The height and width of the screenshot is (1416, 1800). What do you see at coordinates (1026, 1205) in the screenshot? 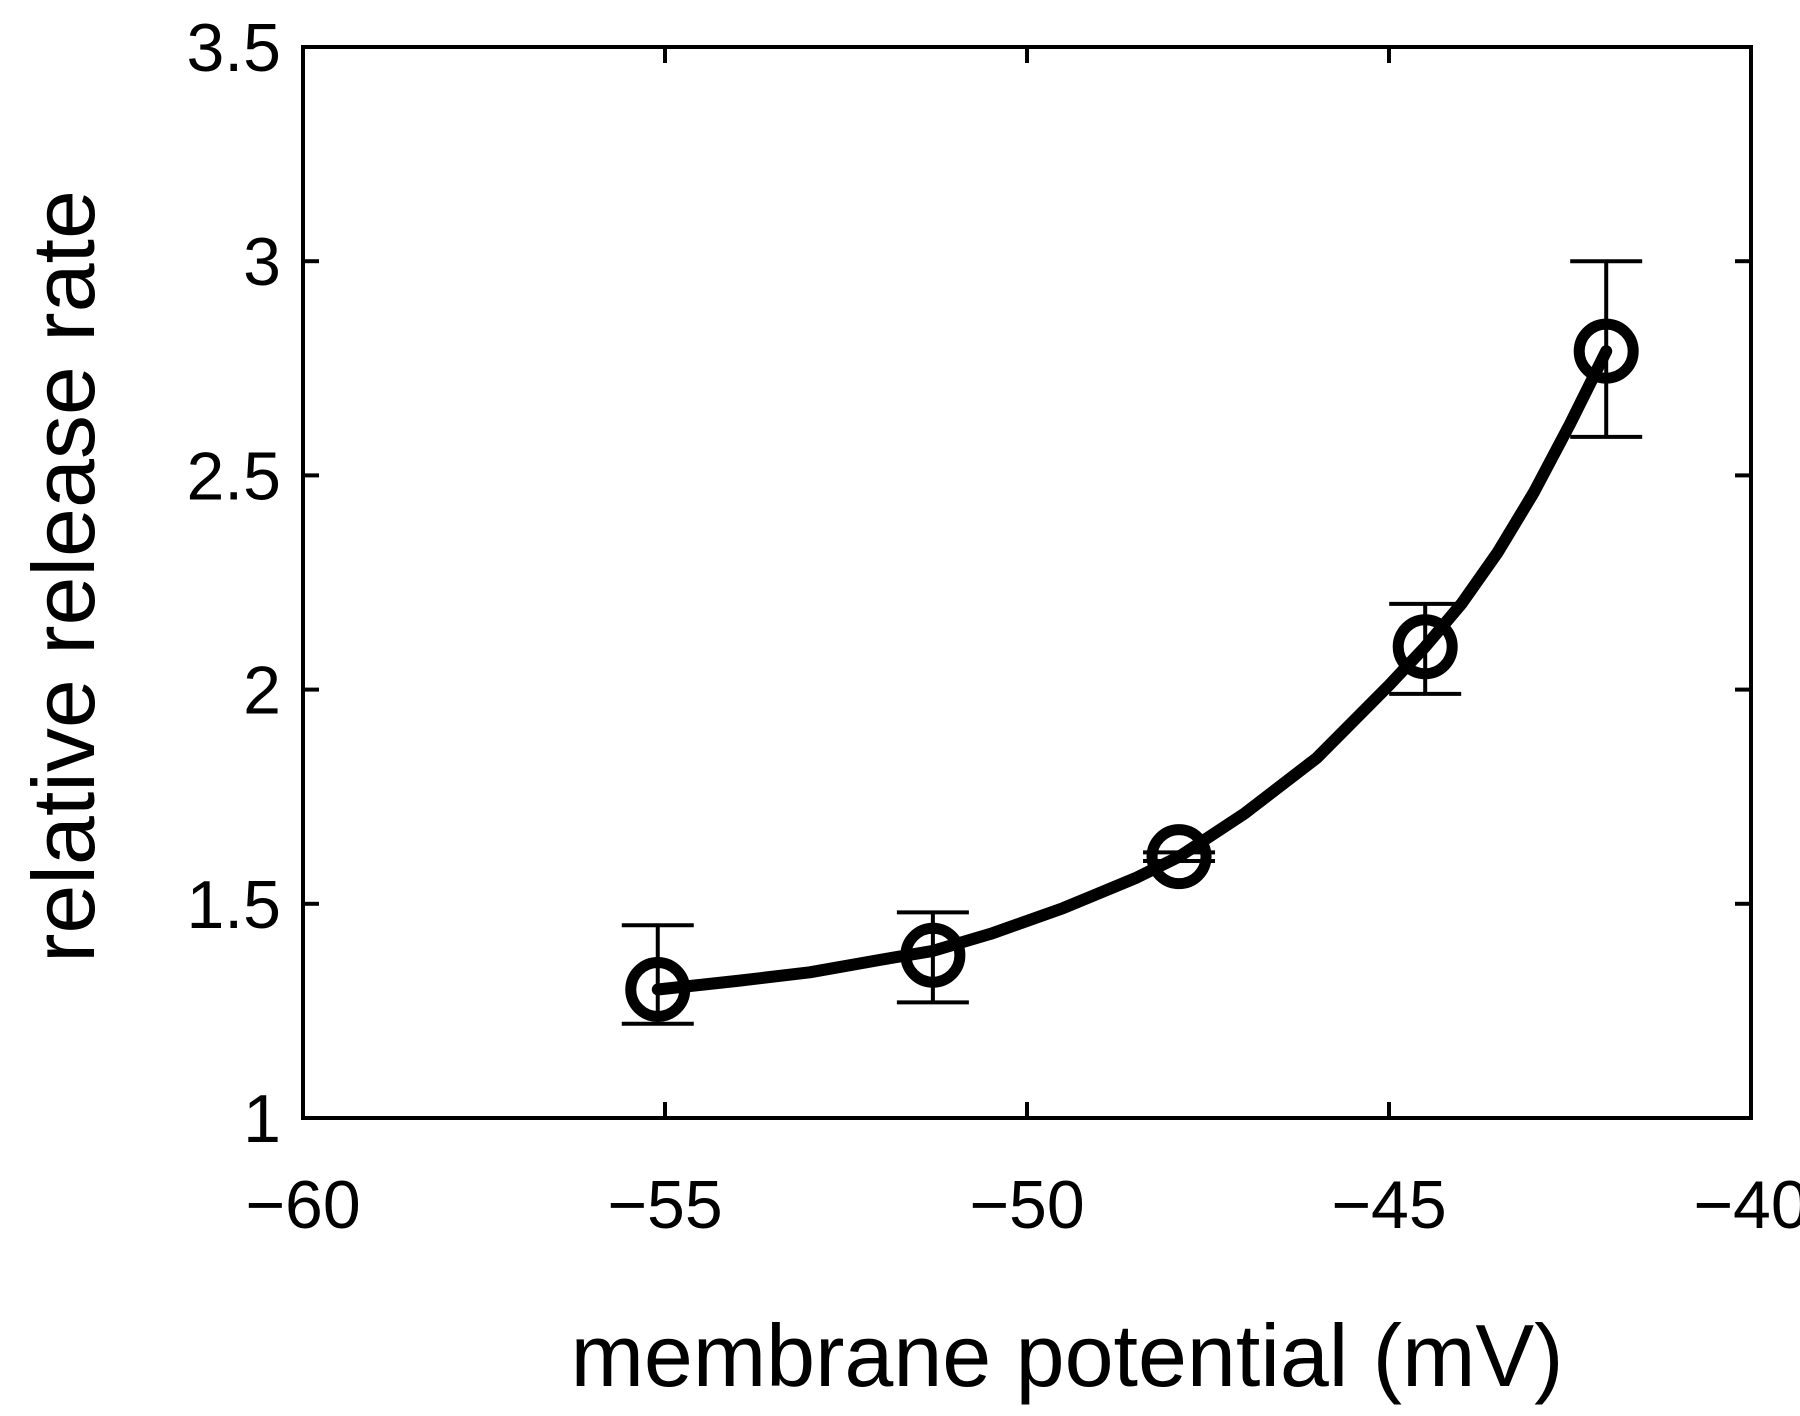
I see `x-tick-label: −50` at bounding box center [1026, 1205].